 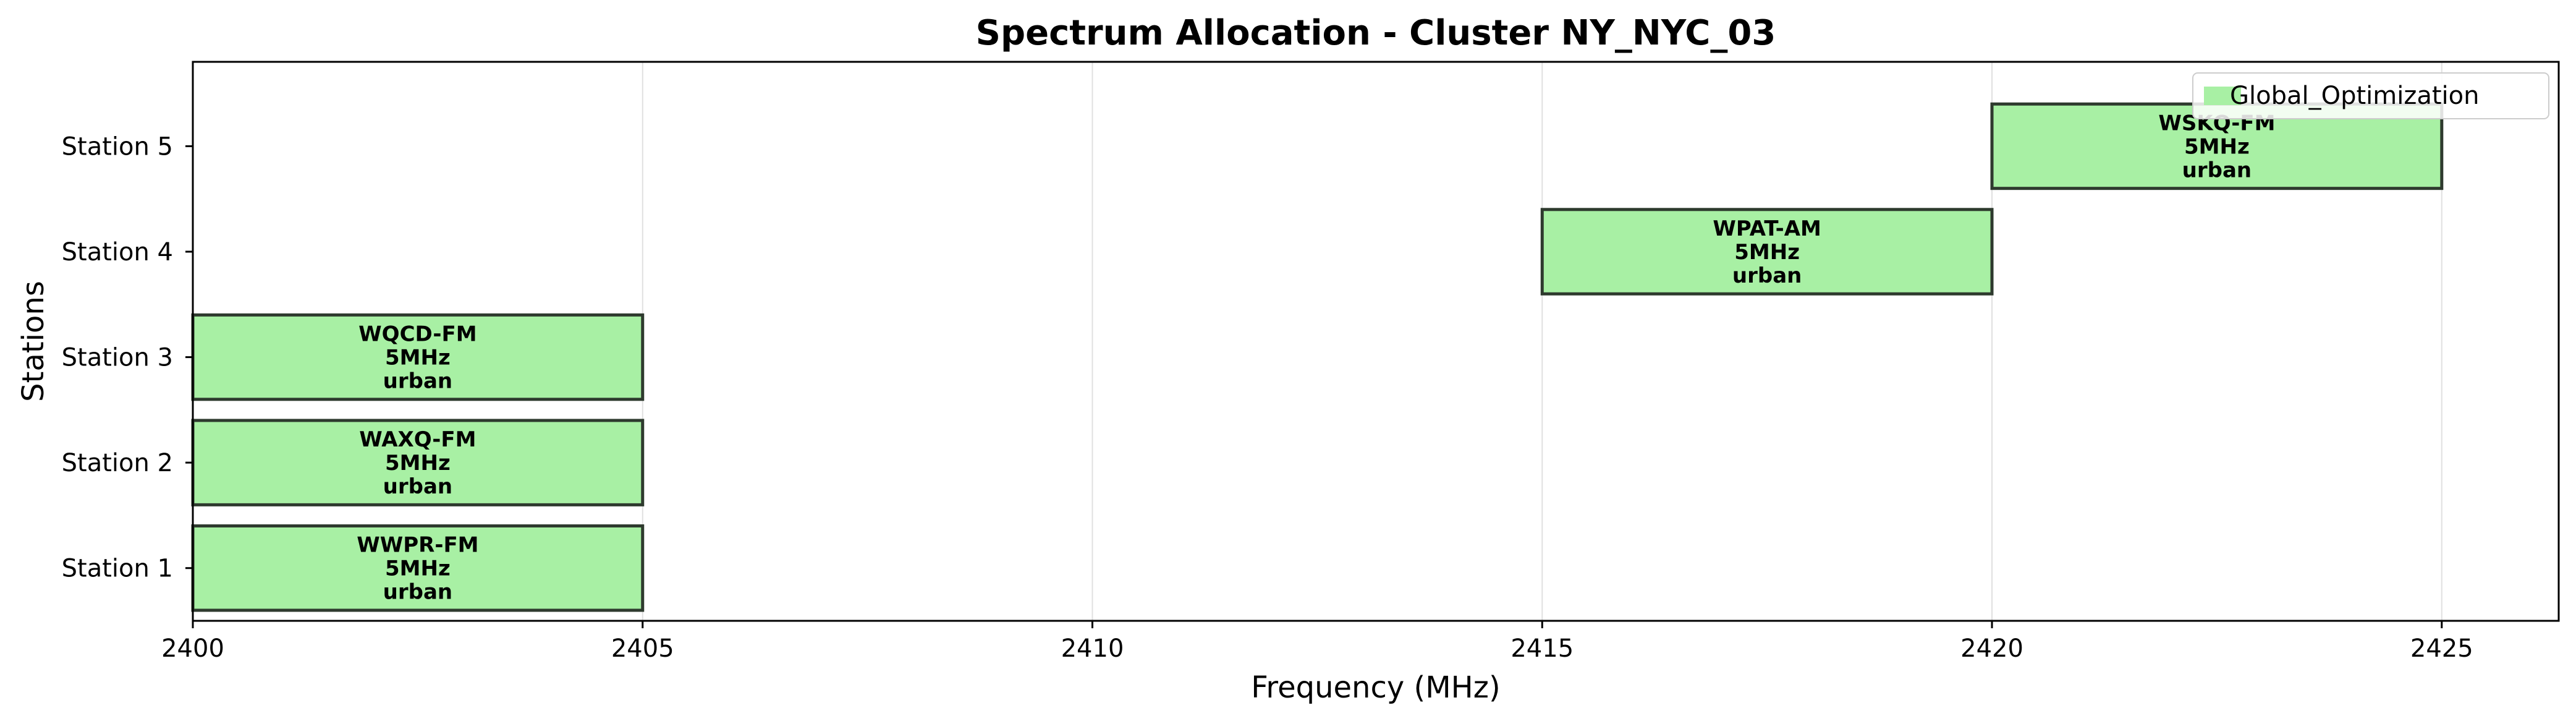 I want to click on y-tick-label-4: Station 5, so click(x=117, y=146).